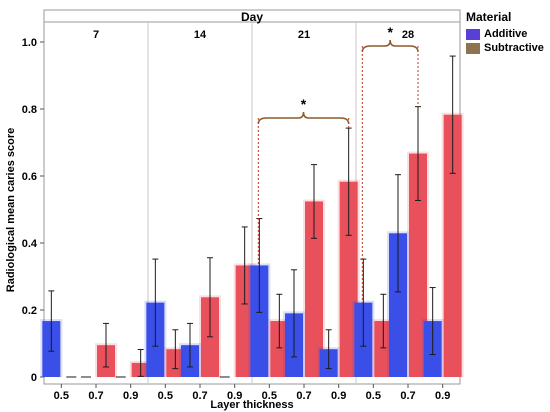 Image resolution: width=550 pixels, height=412 pixels. I want to click on bar-additive-day21-0.5, so click(259, 321).